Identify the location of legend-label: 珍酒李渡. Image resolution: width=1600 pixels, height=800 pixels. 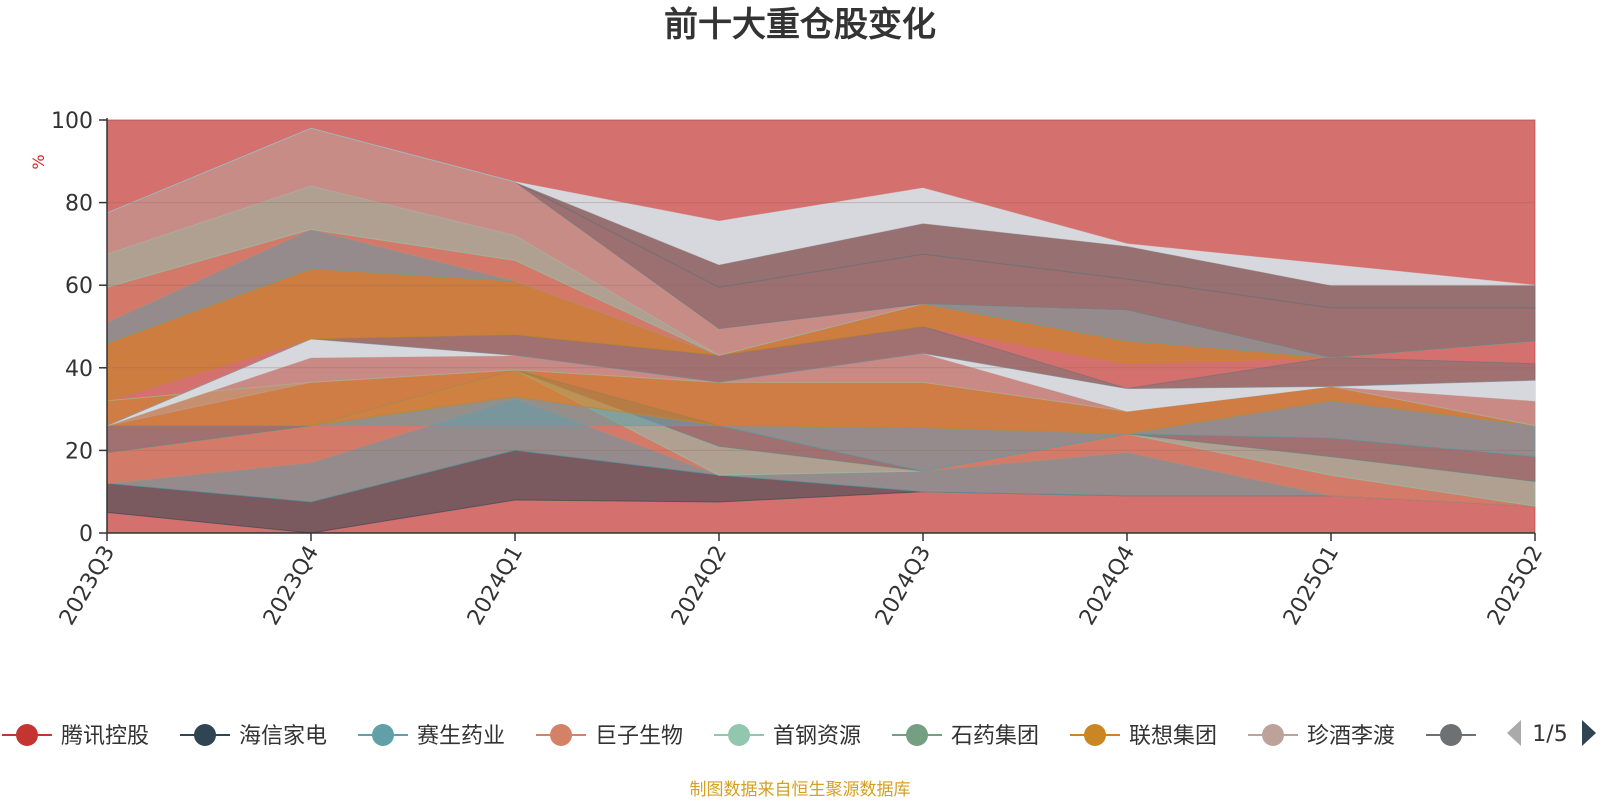
(1351, 736).